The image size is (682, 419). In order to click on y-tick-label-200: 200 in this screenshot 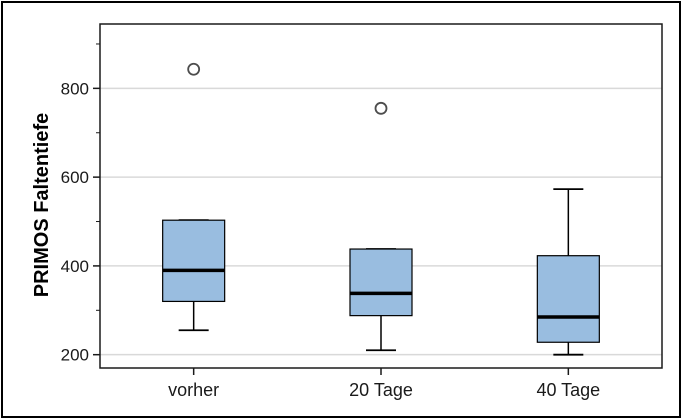, I will do `click(75, 355)`.